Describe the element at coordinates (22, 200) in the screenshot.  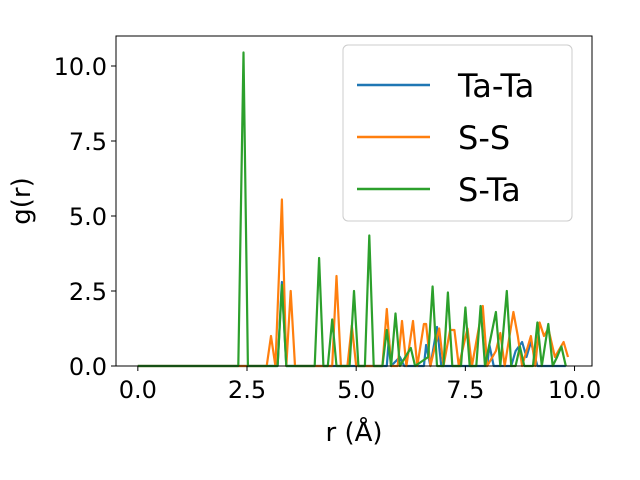
I see `y-axis-label: g(r)` at that location.